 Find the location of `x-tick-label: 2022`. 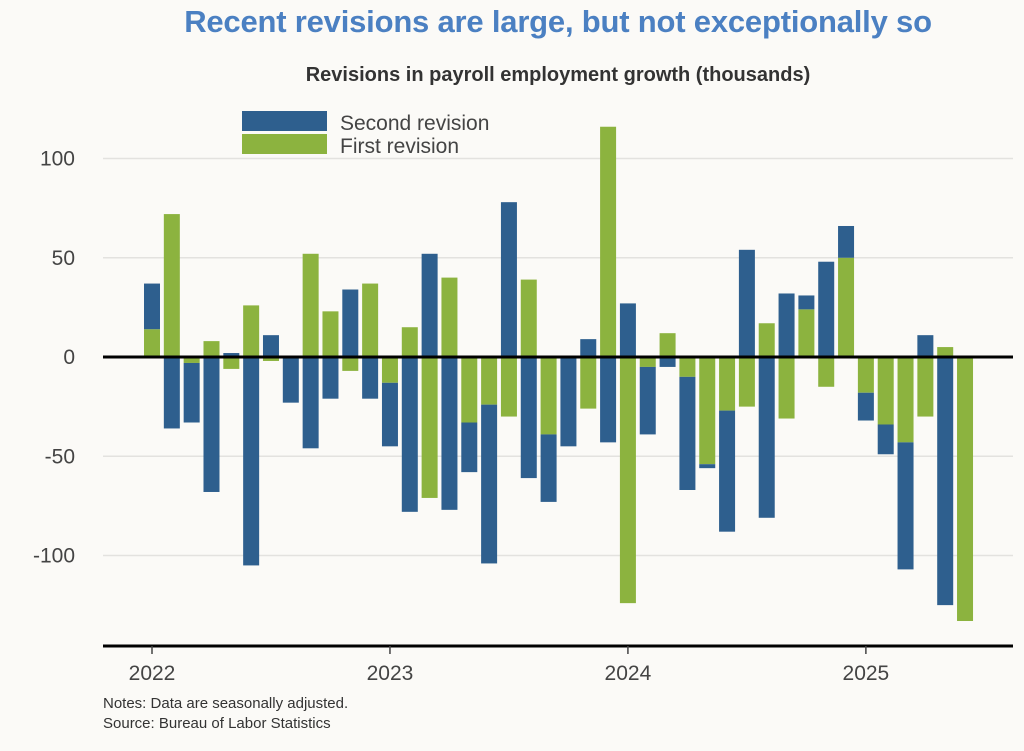

x-tick-label: 2022 is located at coordinates (152, 673).